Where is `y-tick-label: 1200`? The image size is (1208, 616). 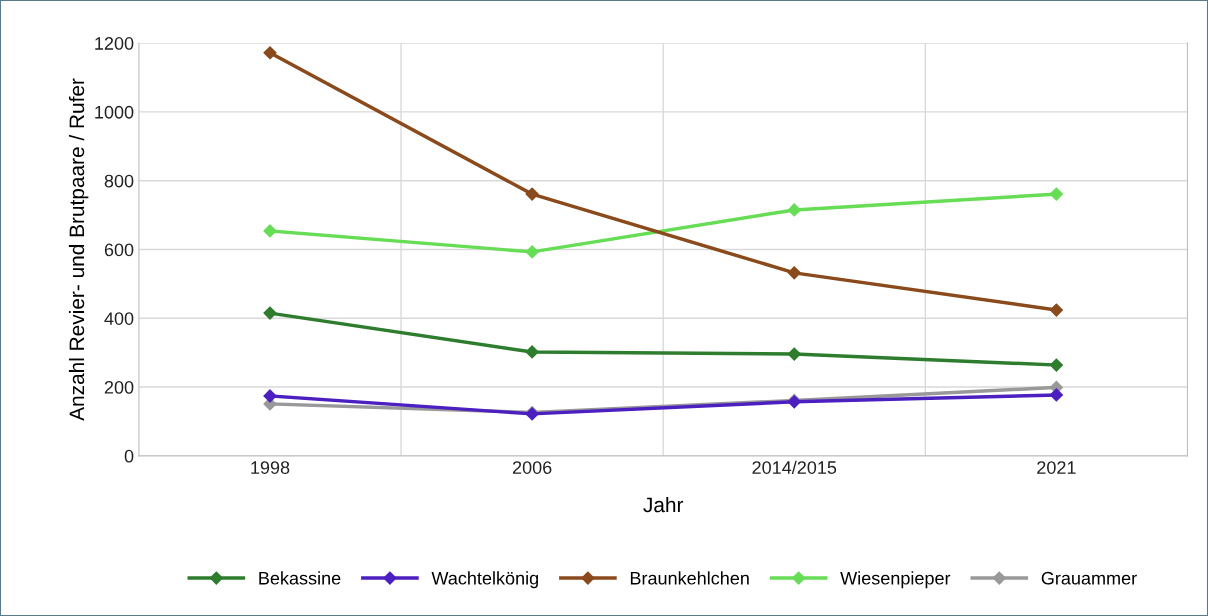
y-tick-label: 1200 is located at coordinates (114, 43).